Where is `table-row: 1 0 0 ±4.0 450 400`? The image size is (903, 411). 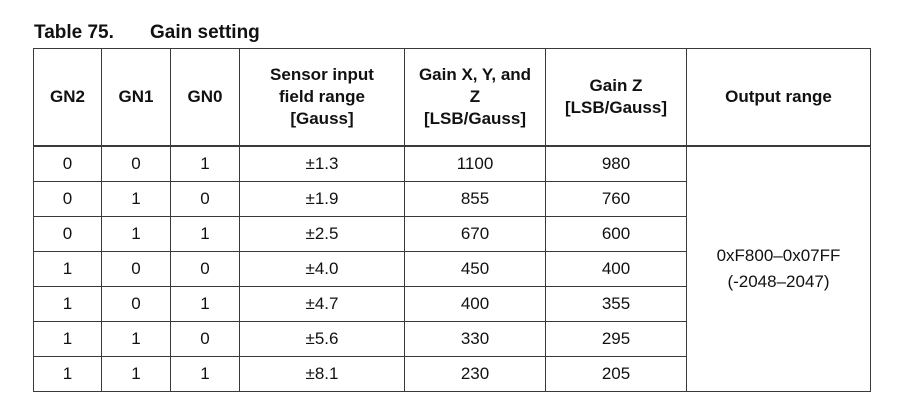
table-row: 1 0 0 ±4.0 450 400 is located at coordinates (452, 269).